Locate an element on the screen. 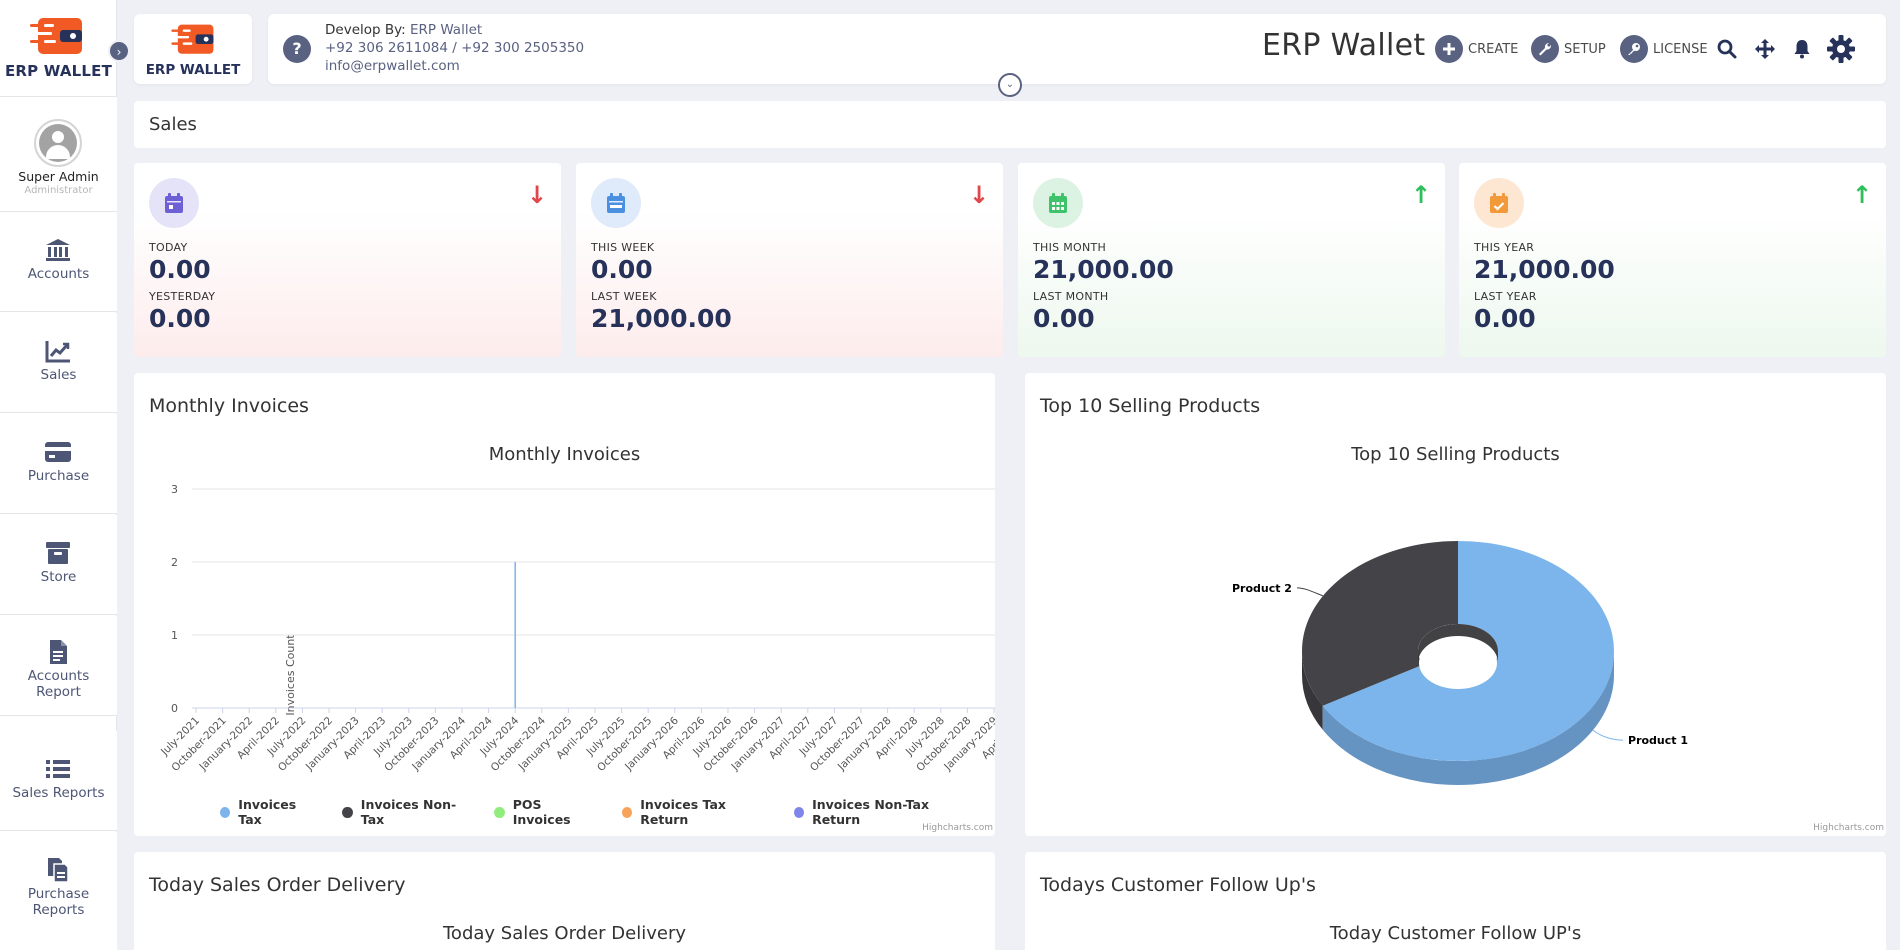 The image size is (1900, 950). pie-slice-label: Product 1 is located at coordinates (1658, 740).